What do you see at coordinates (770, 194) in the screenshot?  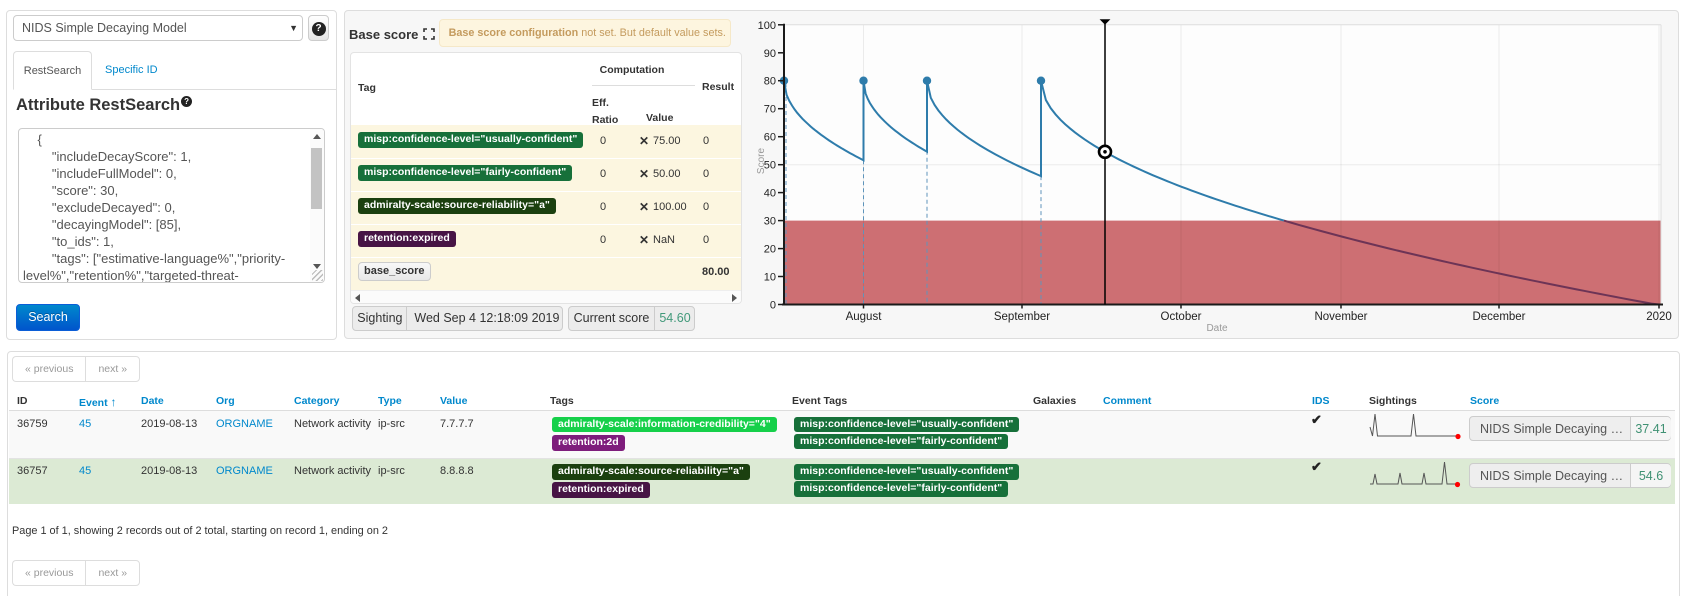 I see `svg-text: 40` at bounding box center [770, 194].